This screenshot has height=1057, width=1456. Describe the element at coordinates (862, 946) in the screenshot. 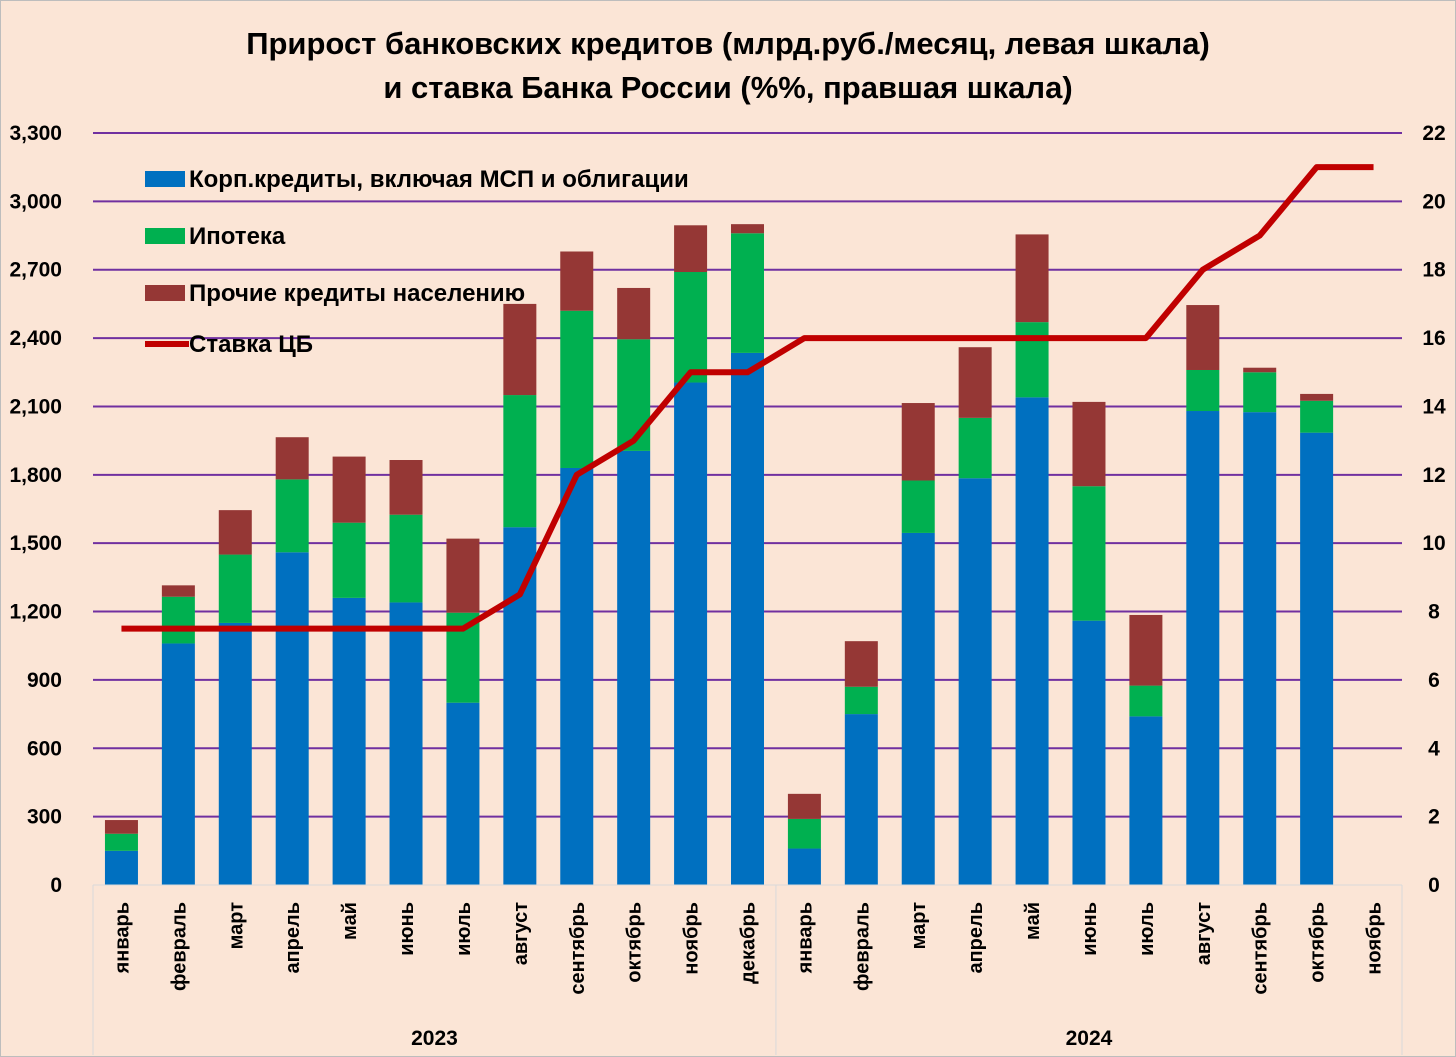

I see `category-label: февраль` at that location.